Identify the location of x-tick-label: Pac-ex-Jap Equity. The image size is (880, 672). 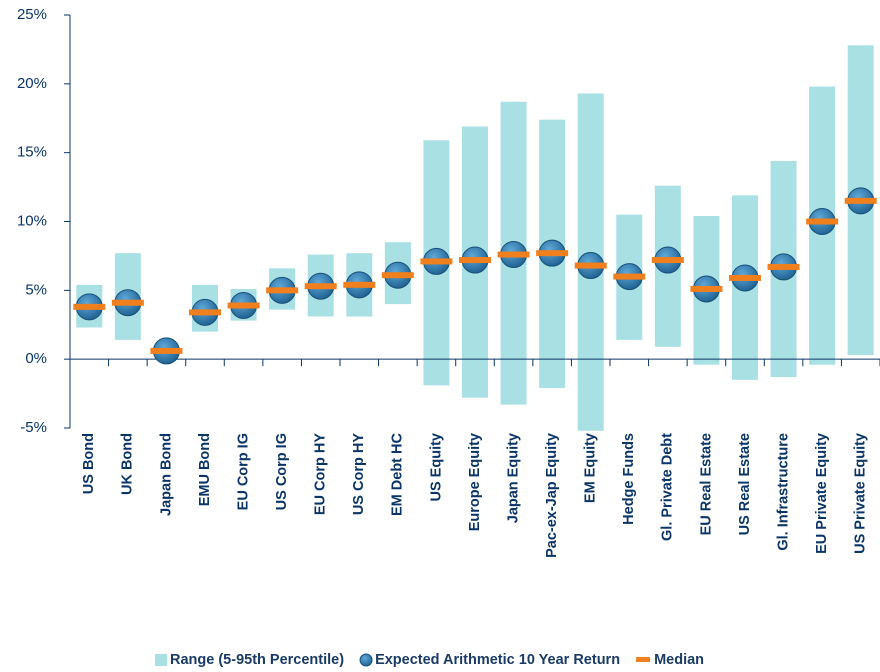
(552, 495).